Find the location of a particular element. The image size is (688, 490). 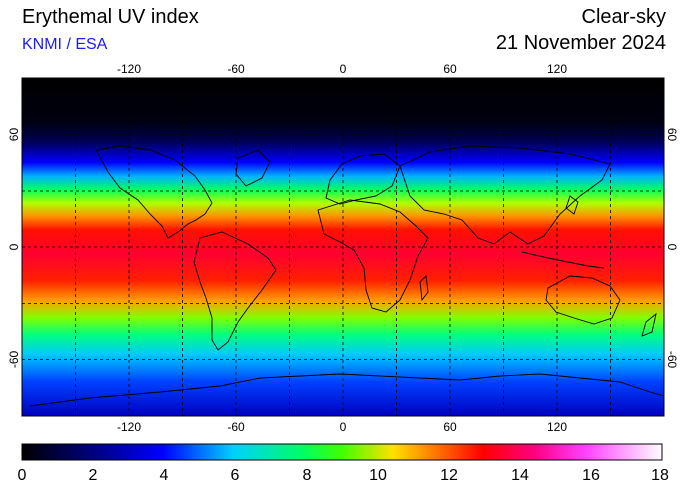

lat-tick-left: 0 is located at coordinates (14, 246).